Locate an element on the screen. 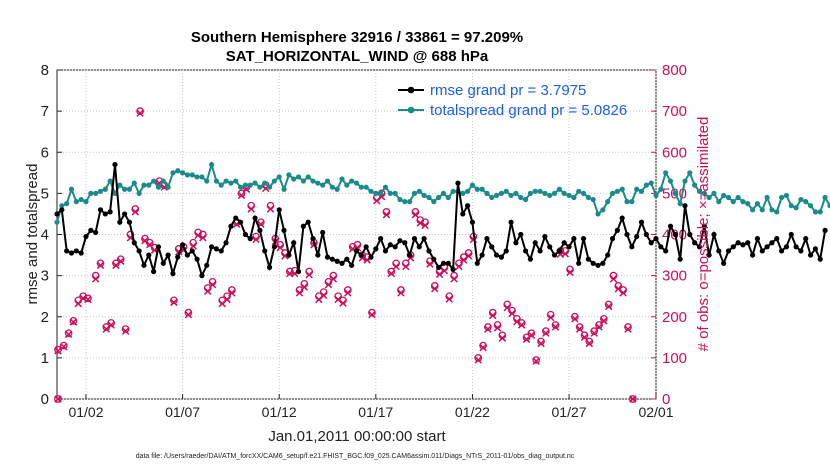  x-tick-label: 01/07 is located at coordinates (182, 412).